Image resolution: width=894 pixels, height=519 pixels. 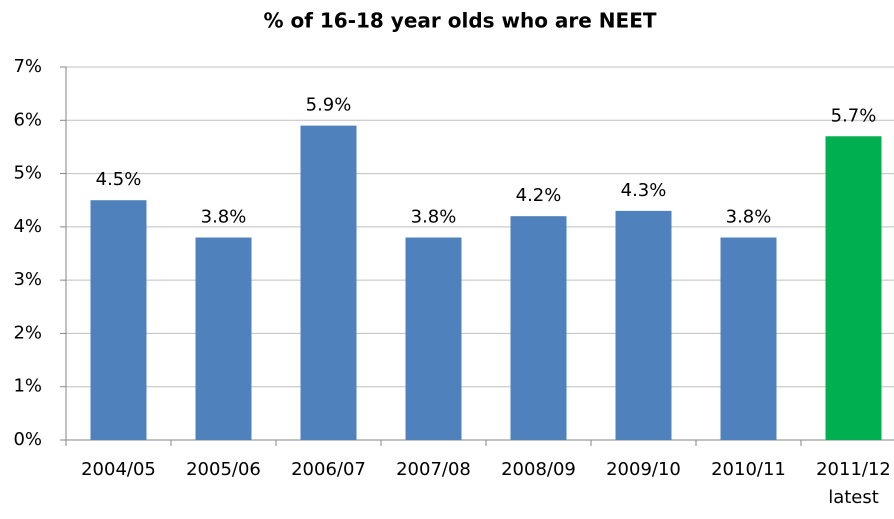 What do you see at coordinates (27, 439) in the screenshot?
I see `y-tick-label: 0%` at bounding box center [27, 439].